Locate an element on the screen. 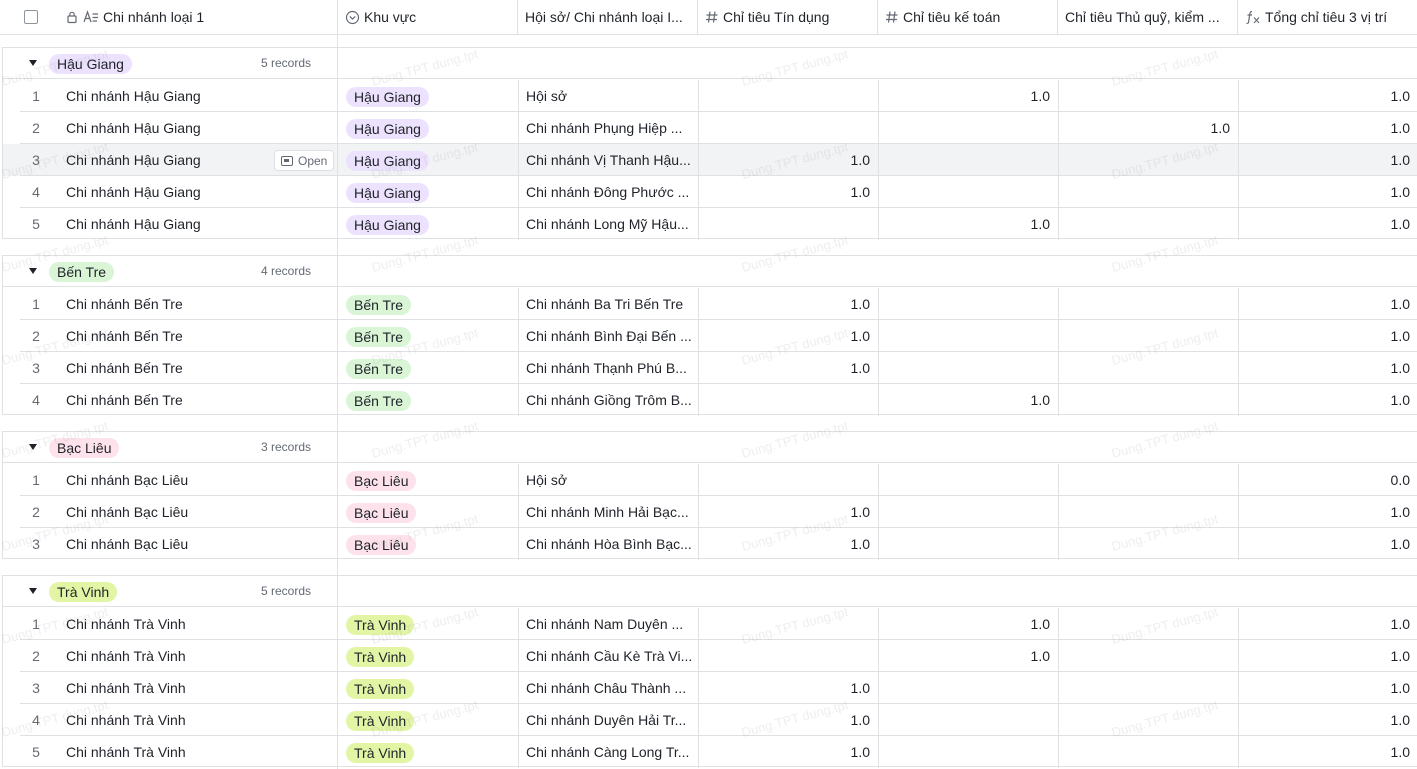  column-header-region: Khu vực is located at coordinates (427, 17).